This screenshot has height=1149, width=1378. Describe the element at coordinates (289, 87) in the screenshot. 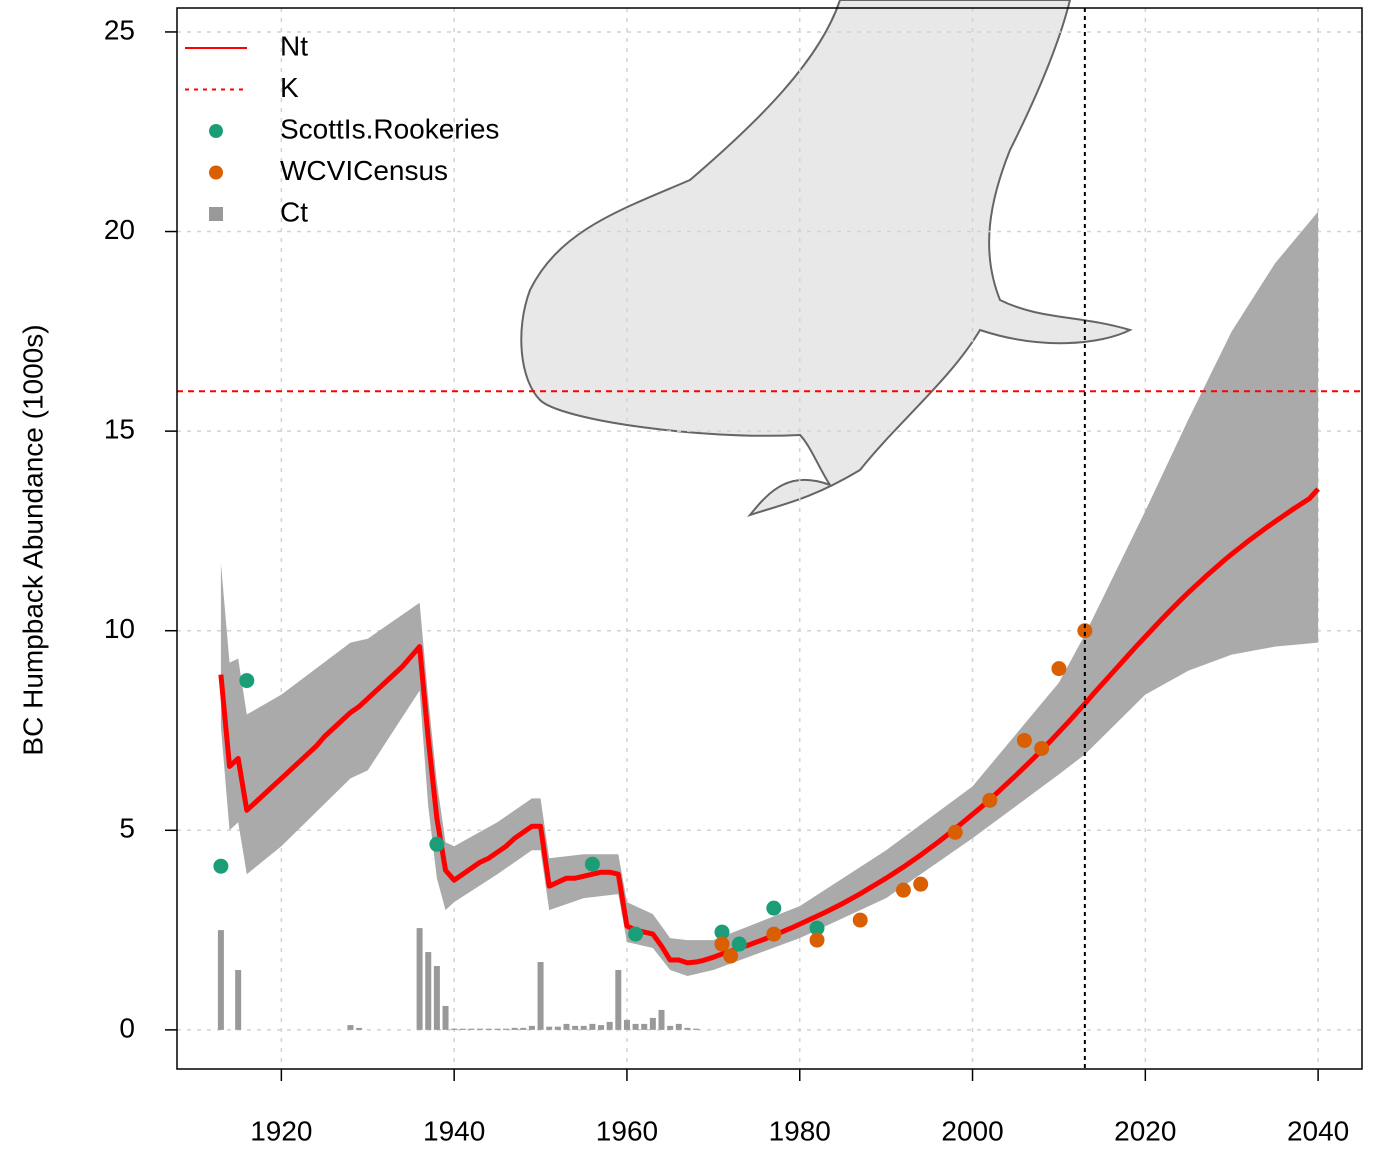

I see `legend-label: K` at that location.